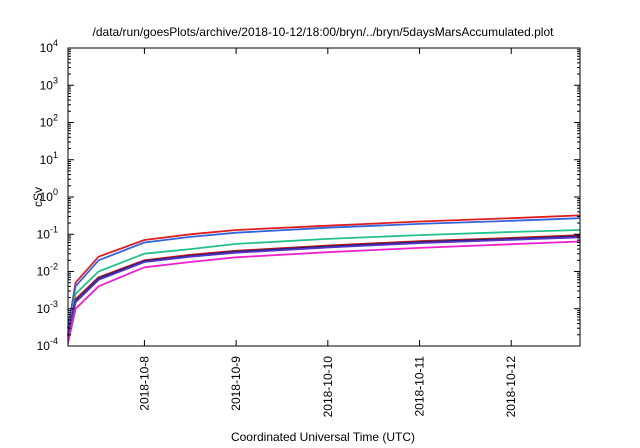 This screenshot has height=448, width=640. Describe the element at coordinates (328, 387) in the screenshot. I see `x-tick-label: 2018-10-10` at that location.